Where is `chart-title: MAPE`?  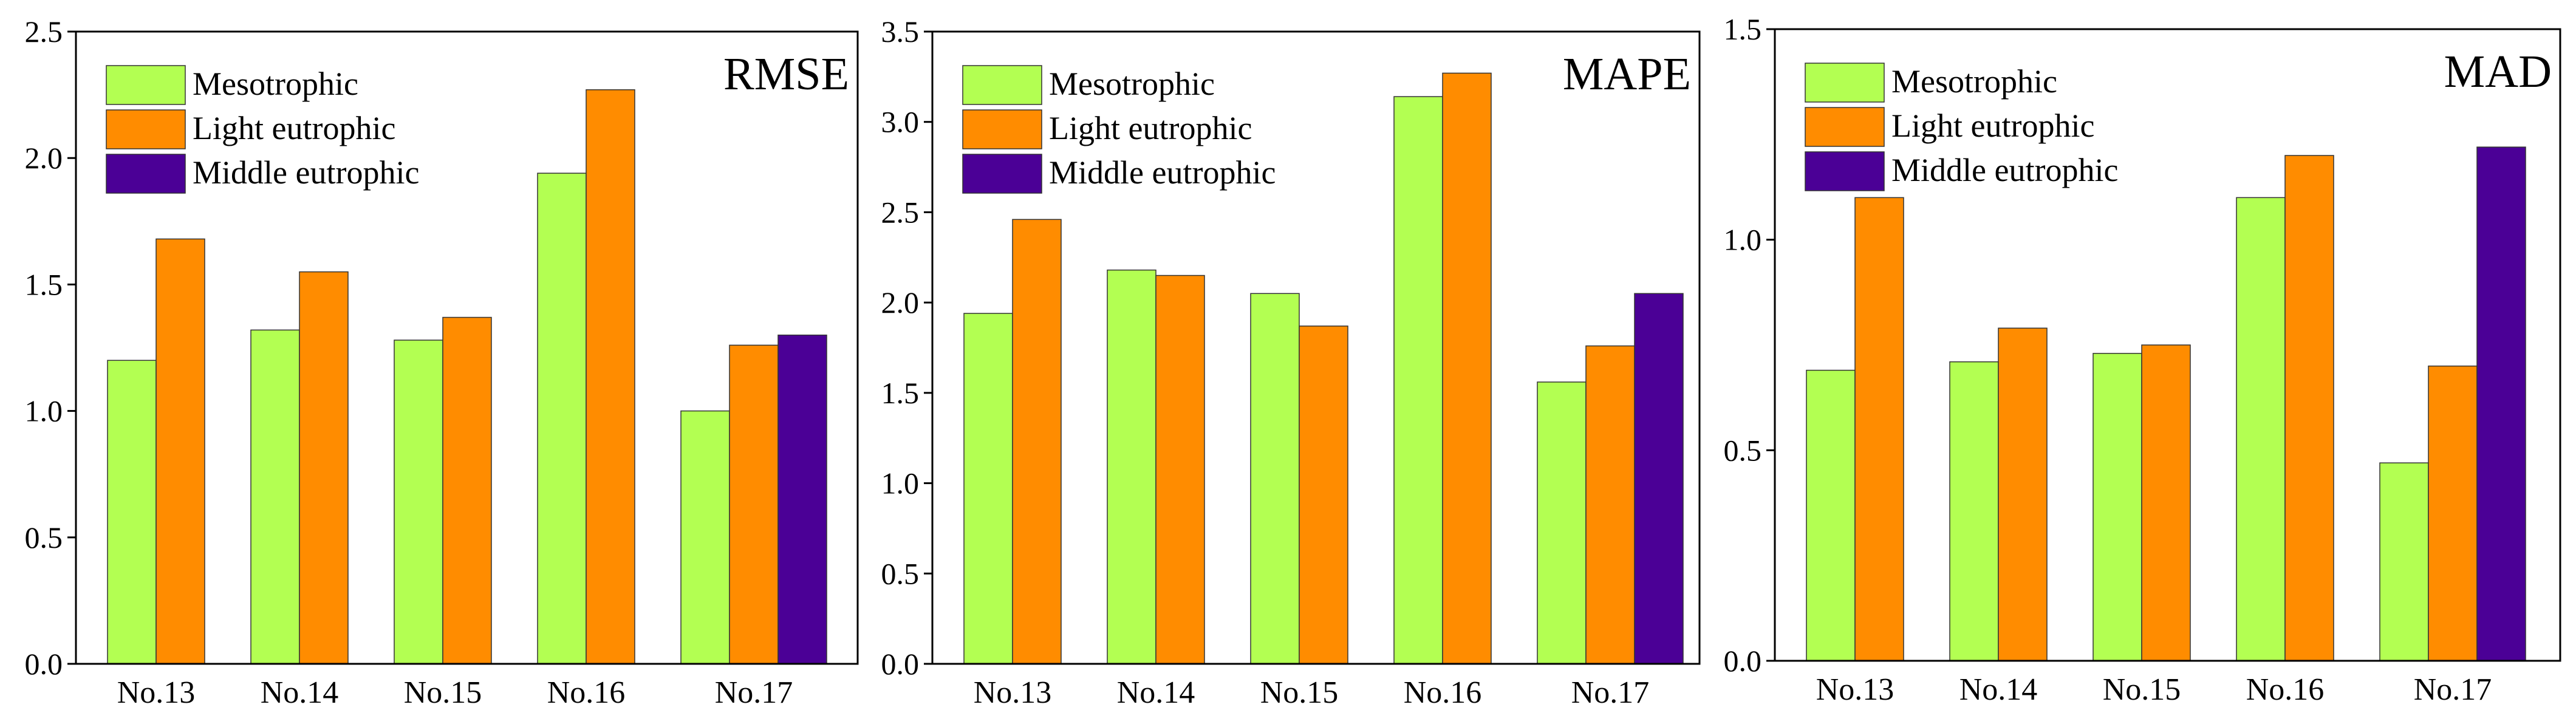
chart-title: MAPE is located at coordinates (1627, 74).